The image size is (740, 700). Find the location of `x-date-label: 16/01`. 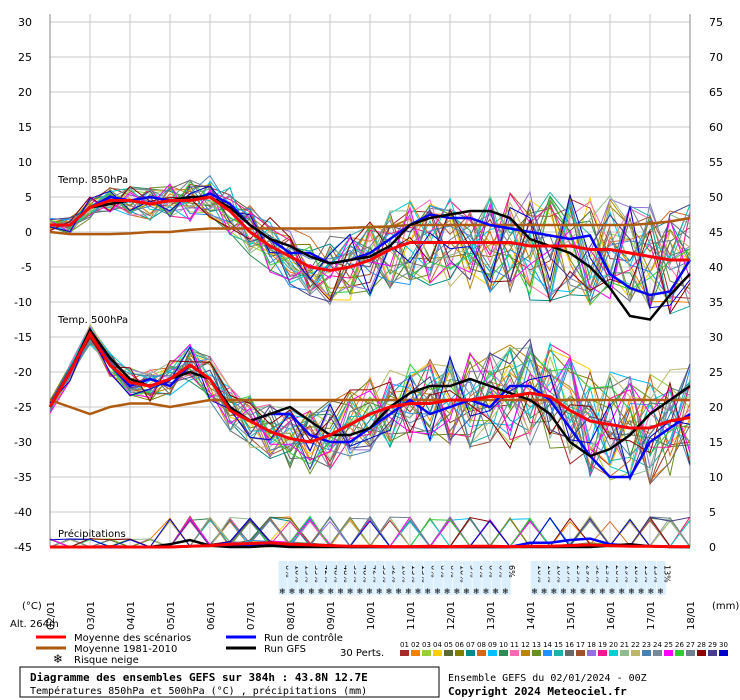

x-date-label: 16/01 is located at coordinates (611, 615).